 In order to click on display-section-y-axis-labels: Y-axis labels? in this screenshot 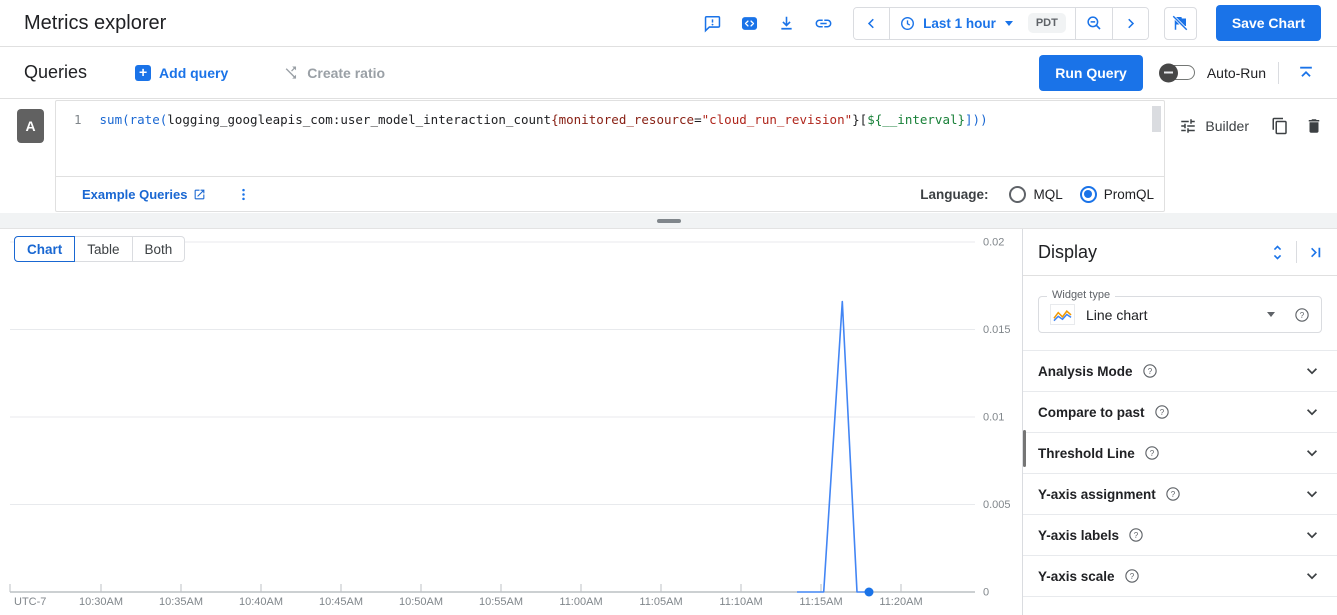, I will do `click(1180, 534)`.